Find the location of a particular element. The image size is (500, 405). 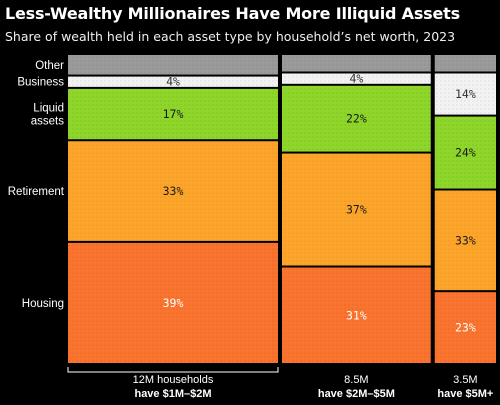

category-label-retirement: Retirement is located at coordinates (36, 192).